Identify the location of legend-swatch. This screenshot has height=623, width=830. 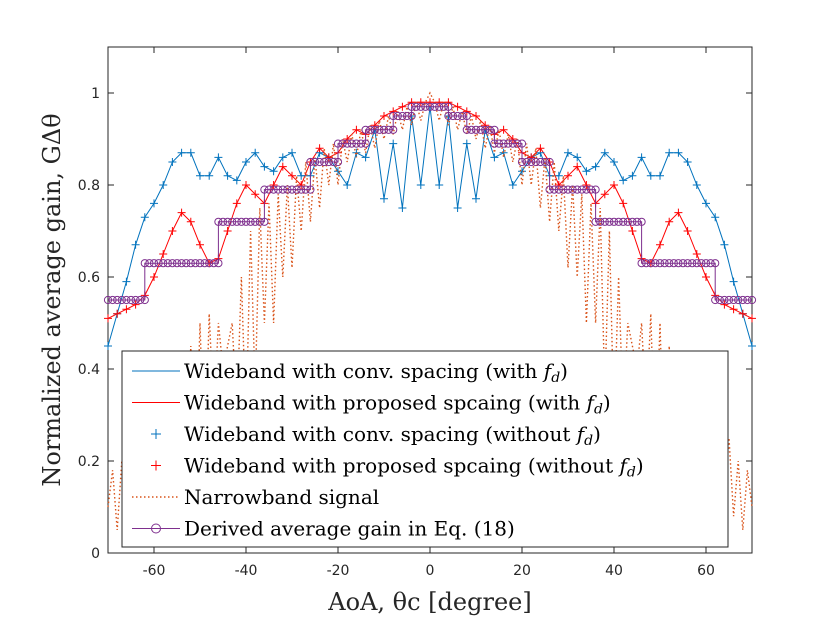
(156, 434).